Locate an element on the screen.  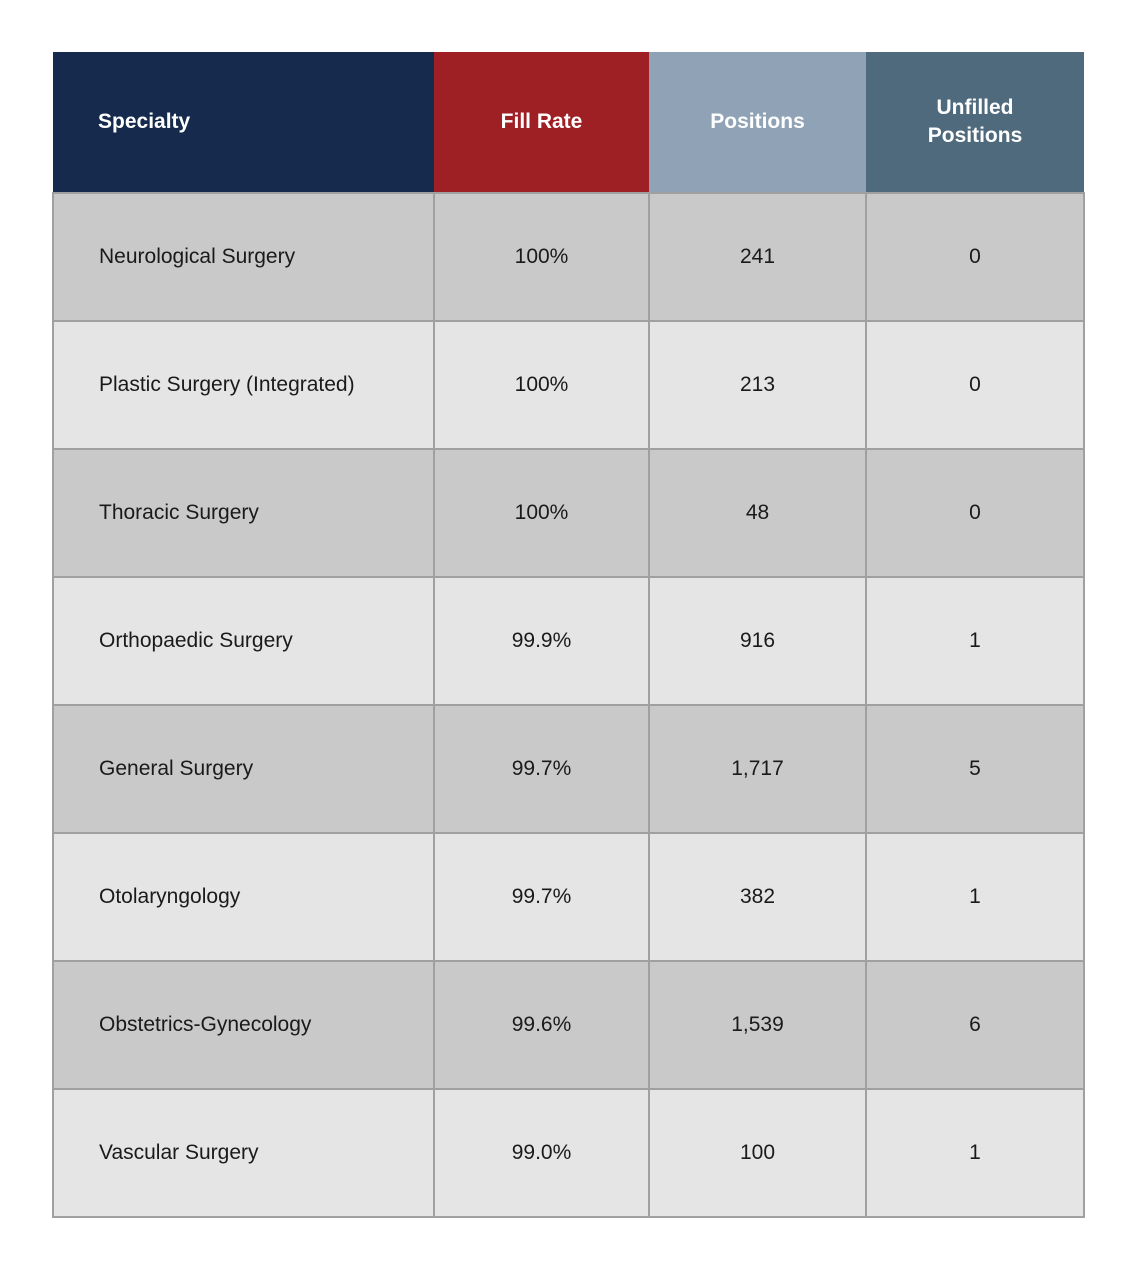
cell-positions: 1,717 is located at coordinates (757, 769).